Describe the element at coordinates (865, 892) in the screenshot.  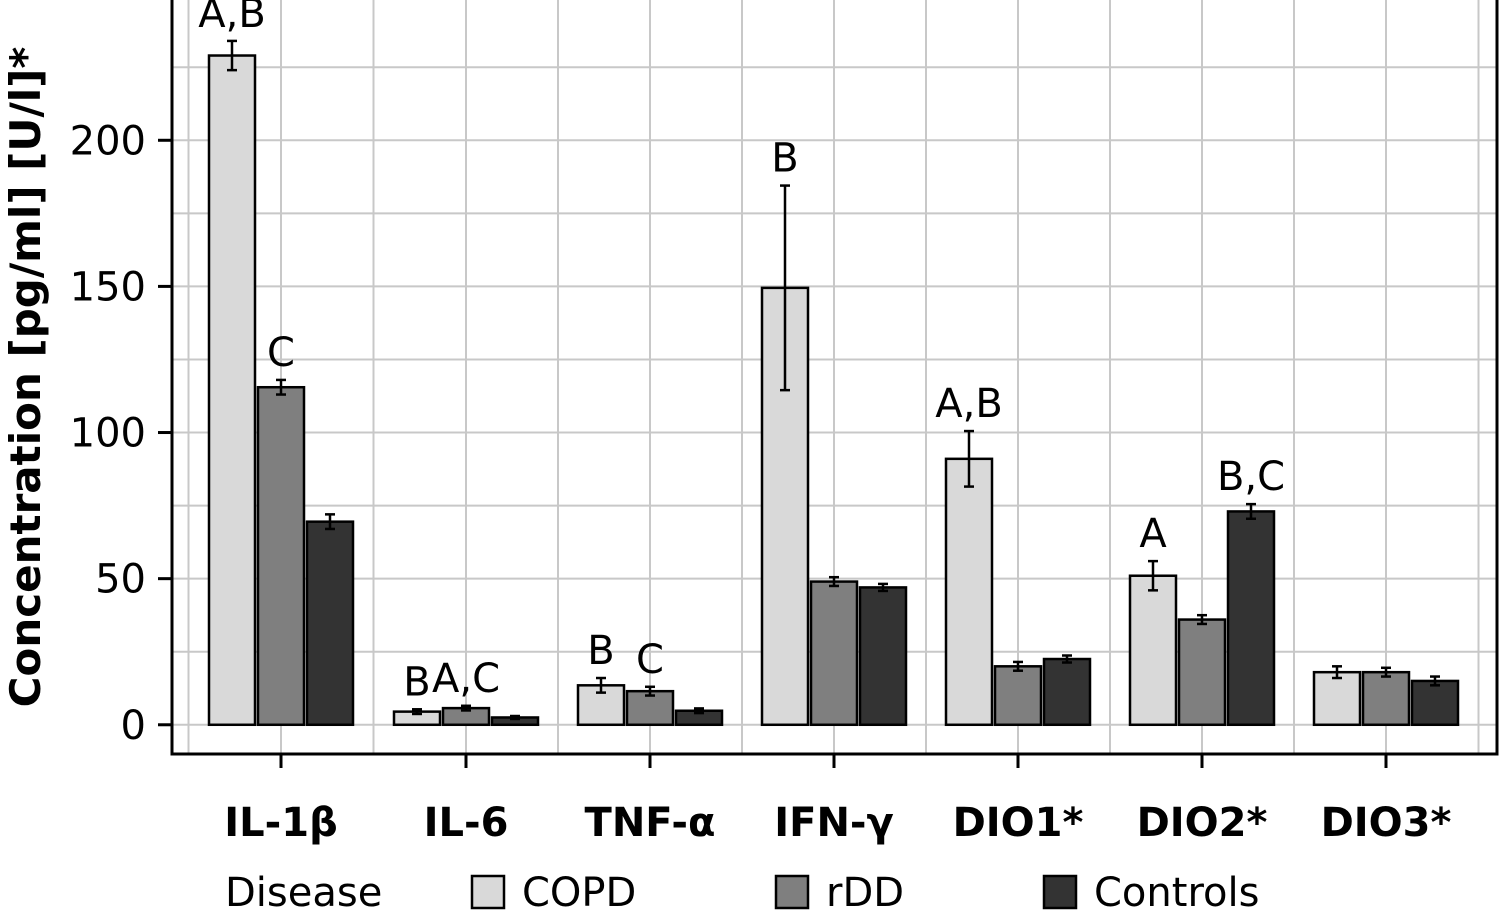
I see `legend-label: rDD` at that location.